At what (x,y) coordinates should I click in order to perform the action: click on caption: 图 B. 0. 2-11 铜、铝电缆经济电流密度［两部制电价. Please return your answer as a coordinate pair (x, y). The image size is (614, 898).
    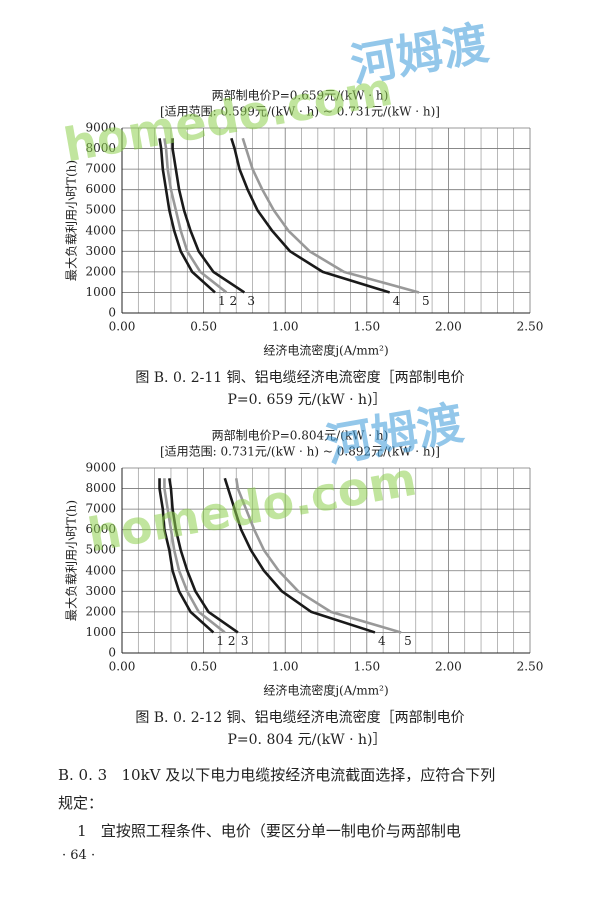
    Looking at the image, I should click on (299, 377).